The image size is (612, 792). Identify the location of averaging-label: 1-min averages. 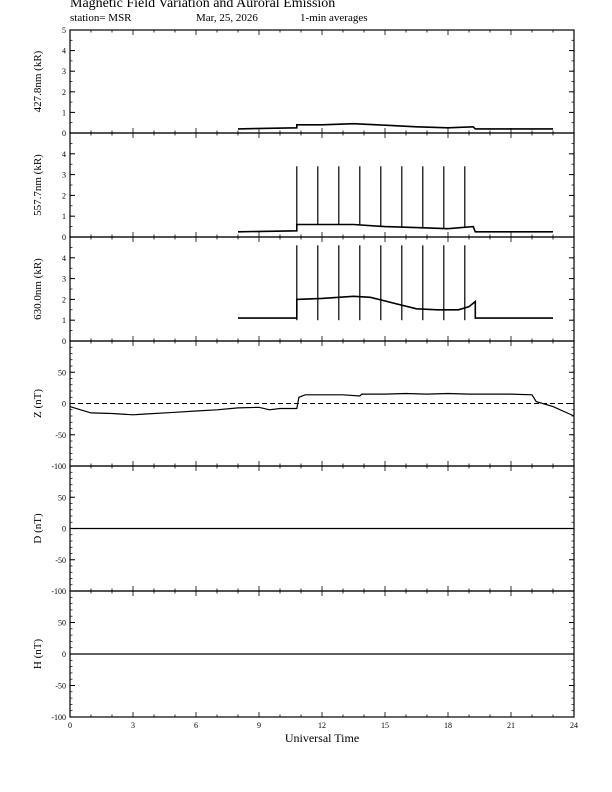
(334, 18).